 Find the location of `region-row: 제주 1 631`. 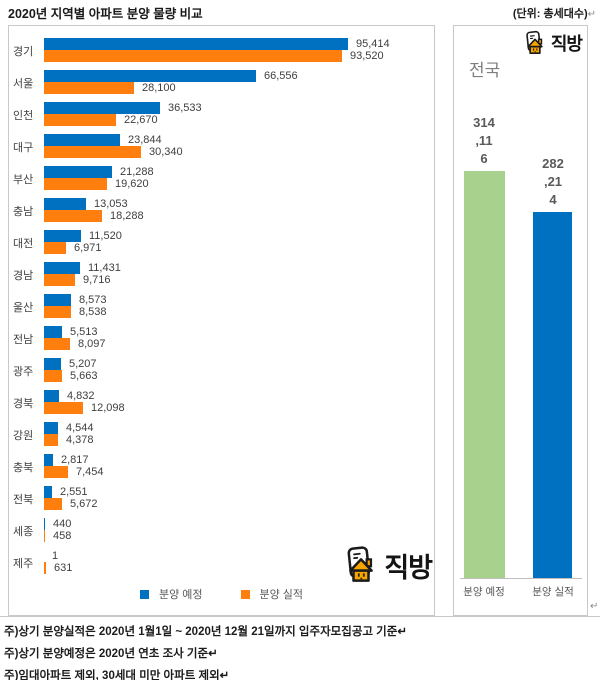

region-row: 제주 1 631 is located at coordinates (221, 562).